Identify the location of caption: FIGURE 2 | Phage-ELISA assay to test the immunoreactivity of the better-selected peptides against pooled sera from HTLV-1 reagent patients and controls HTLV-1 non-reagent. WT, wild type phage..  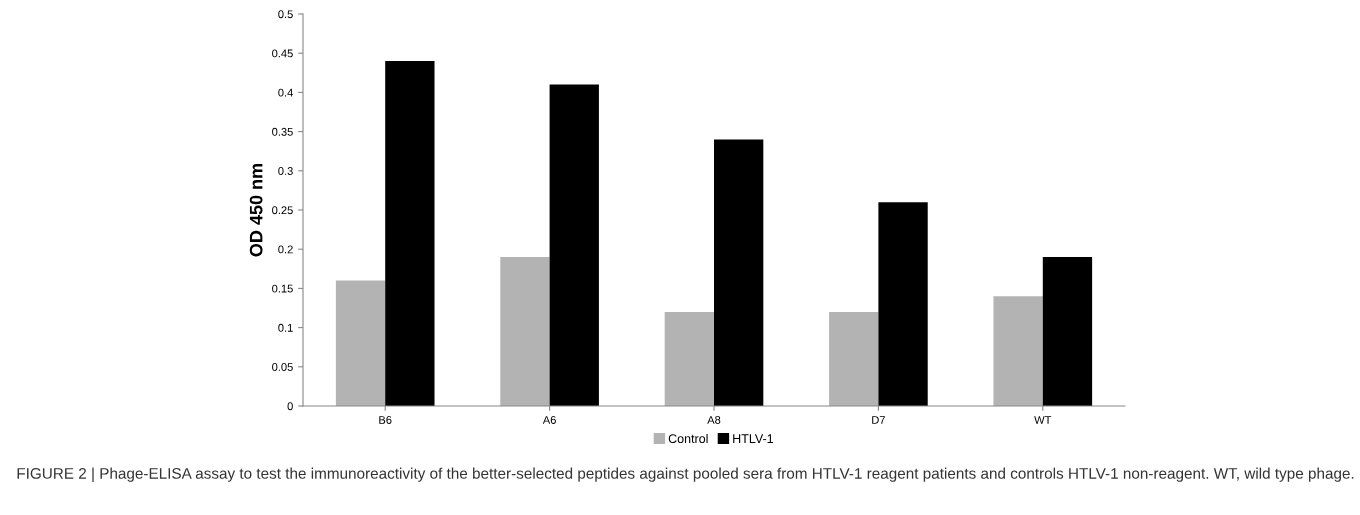
(685, 474).